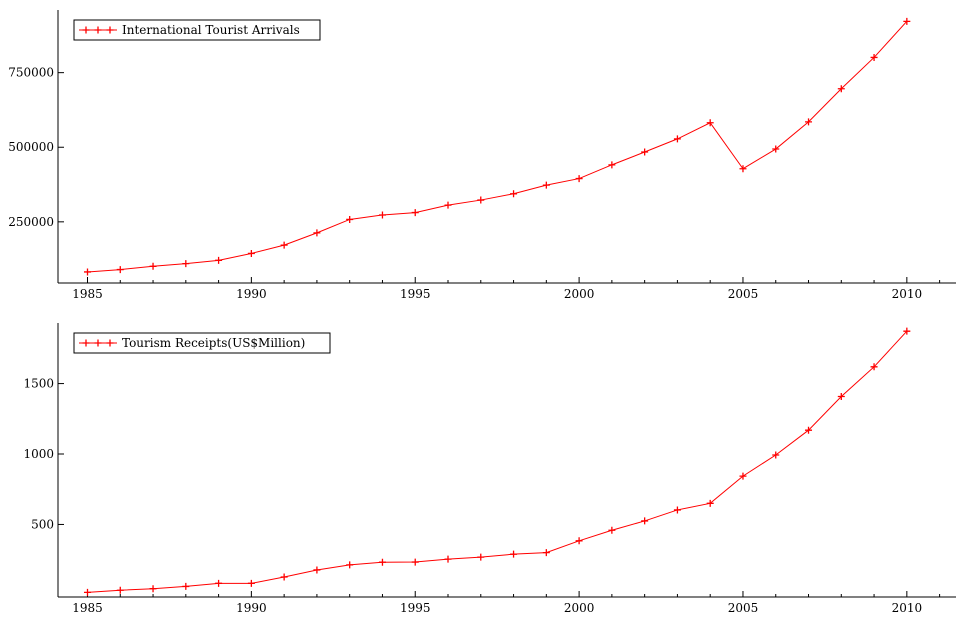 The image size is (968, 621). Describe the element at coordinates (38, 384) in the screenshot. I see `y-tick-label: 1500` at that location.